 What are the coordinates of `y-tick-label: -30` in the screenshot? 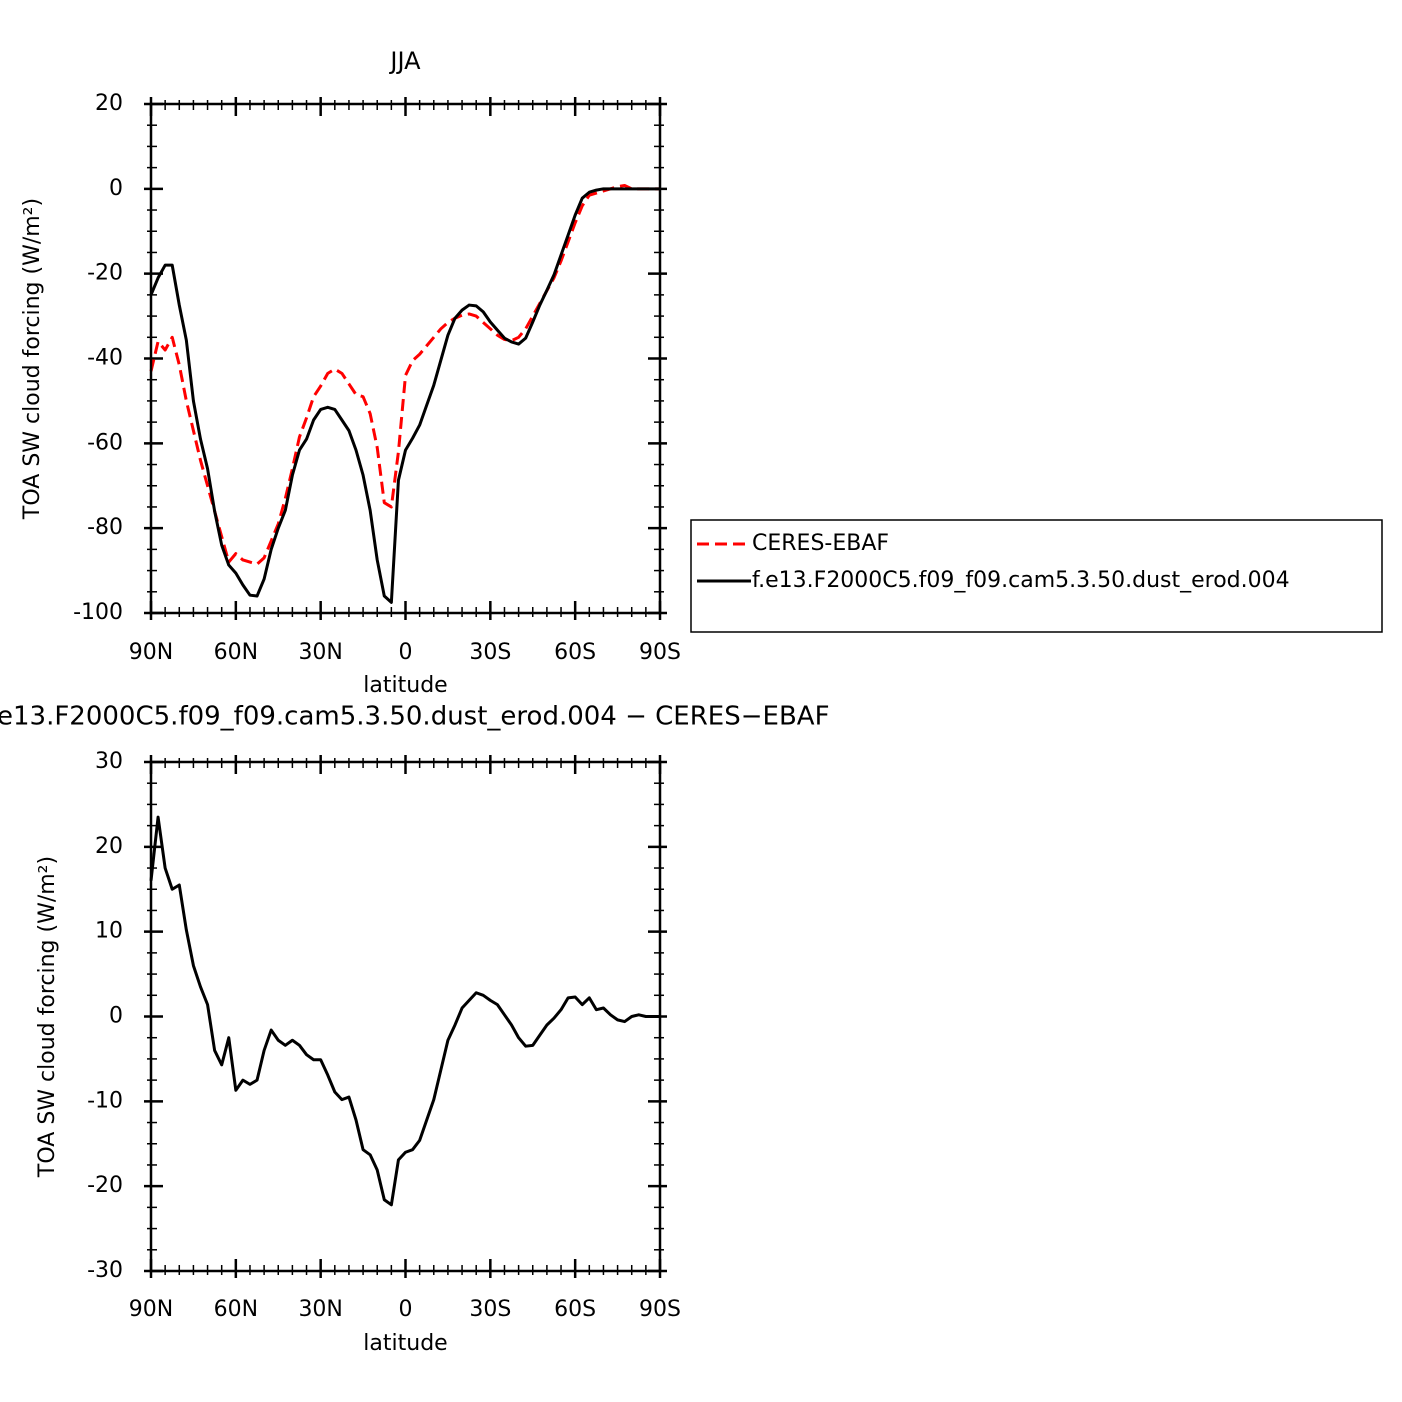 It's located at (105, 1270).